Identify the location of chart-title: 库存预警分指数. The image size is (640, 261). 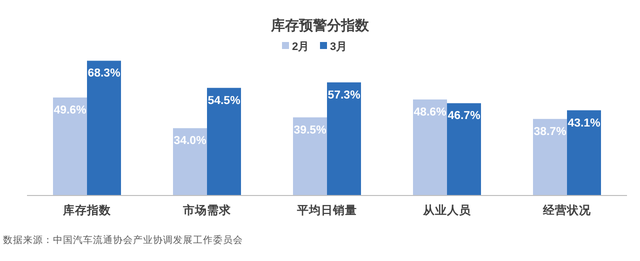
(320, 25).